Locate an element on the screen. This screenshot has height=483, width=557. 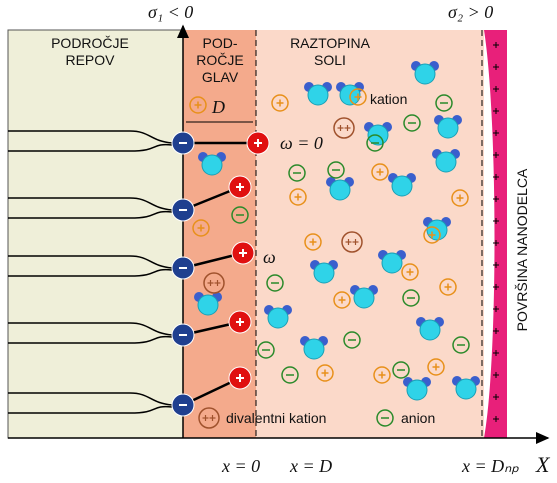
surface is located at coordinates (495, 234).